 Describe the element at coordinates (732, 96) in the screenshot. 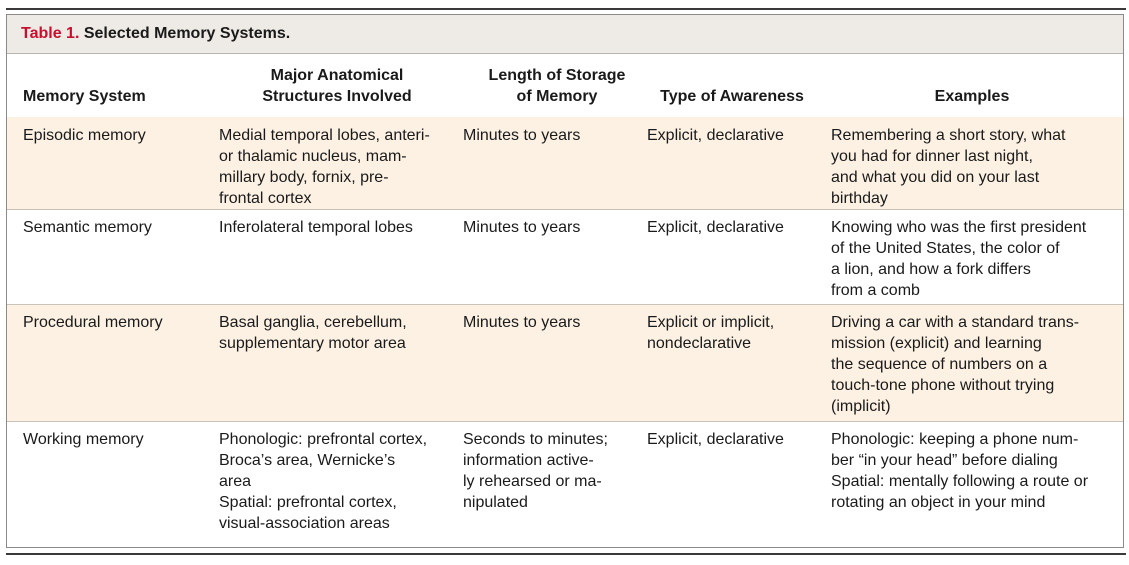

I see `header-awareness: Type of Awareness` at that location.